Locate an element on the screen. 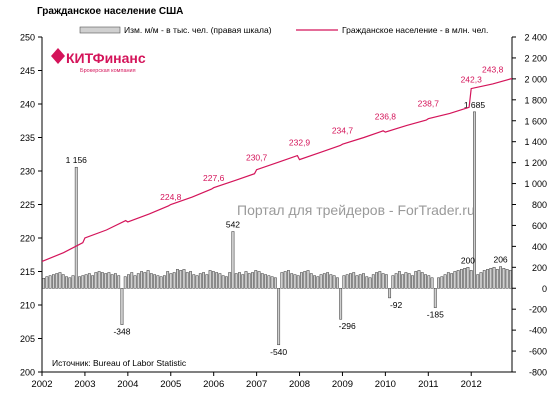  x-tick-label: 2006 is located at coordinates (213, 384).